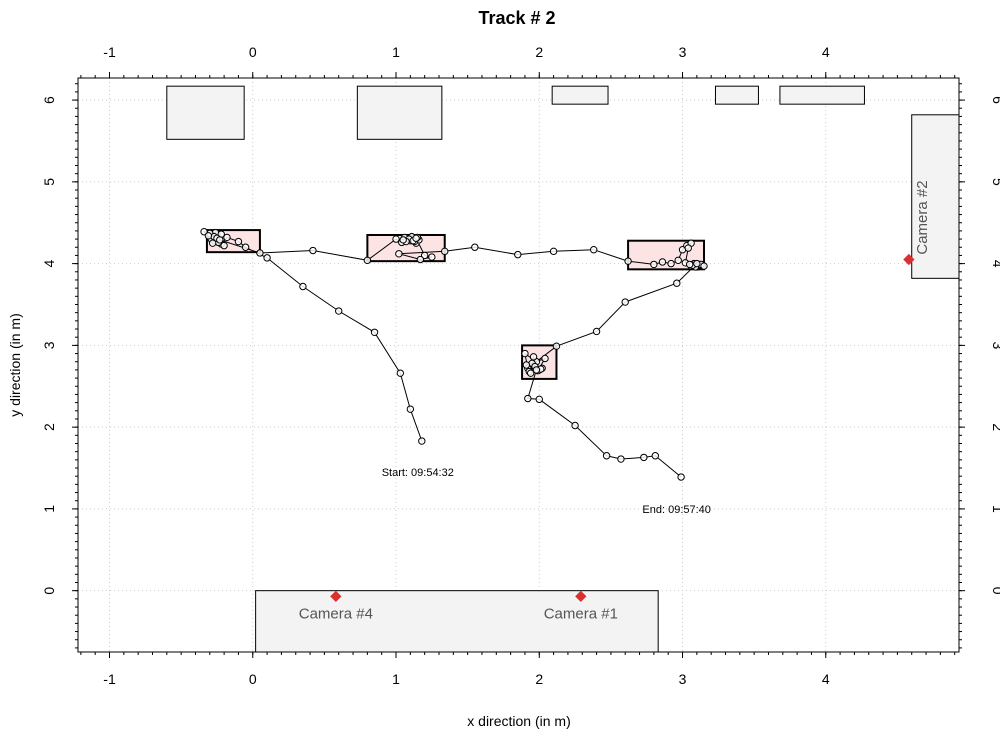 Image resolution: width=1000 pixels, height=750 pixels. Describe the element at coordinates (49, 100) in the screenshot. I see `y-tick-label: 6` at that location.